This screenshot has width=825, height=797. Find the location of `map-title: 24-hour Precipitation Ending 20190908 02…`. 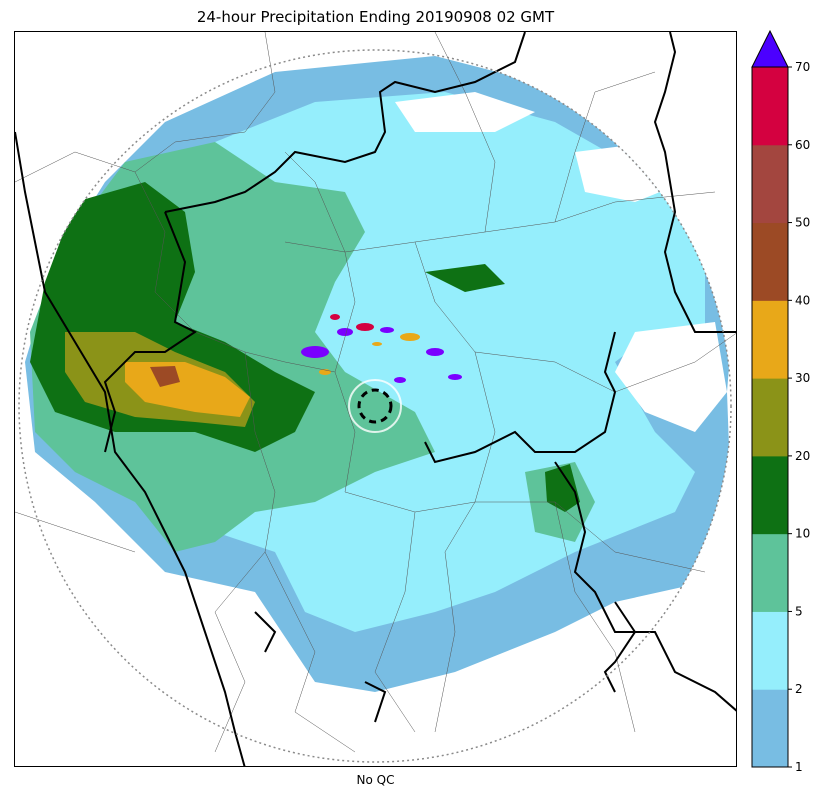

map-title: 24-hour Precipitation Ending 20190908 02… is located at coordinates (375, 17).